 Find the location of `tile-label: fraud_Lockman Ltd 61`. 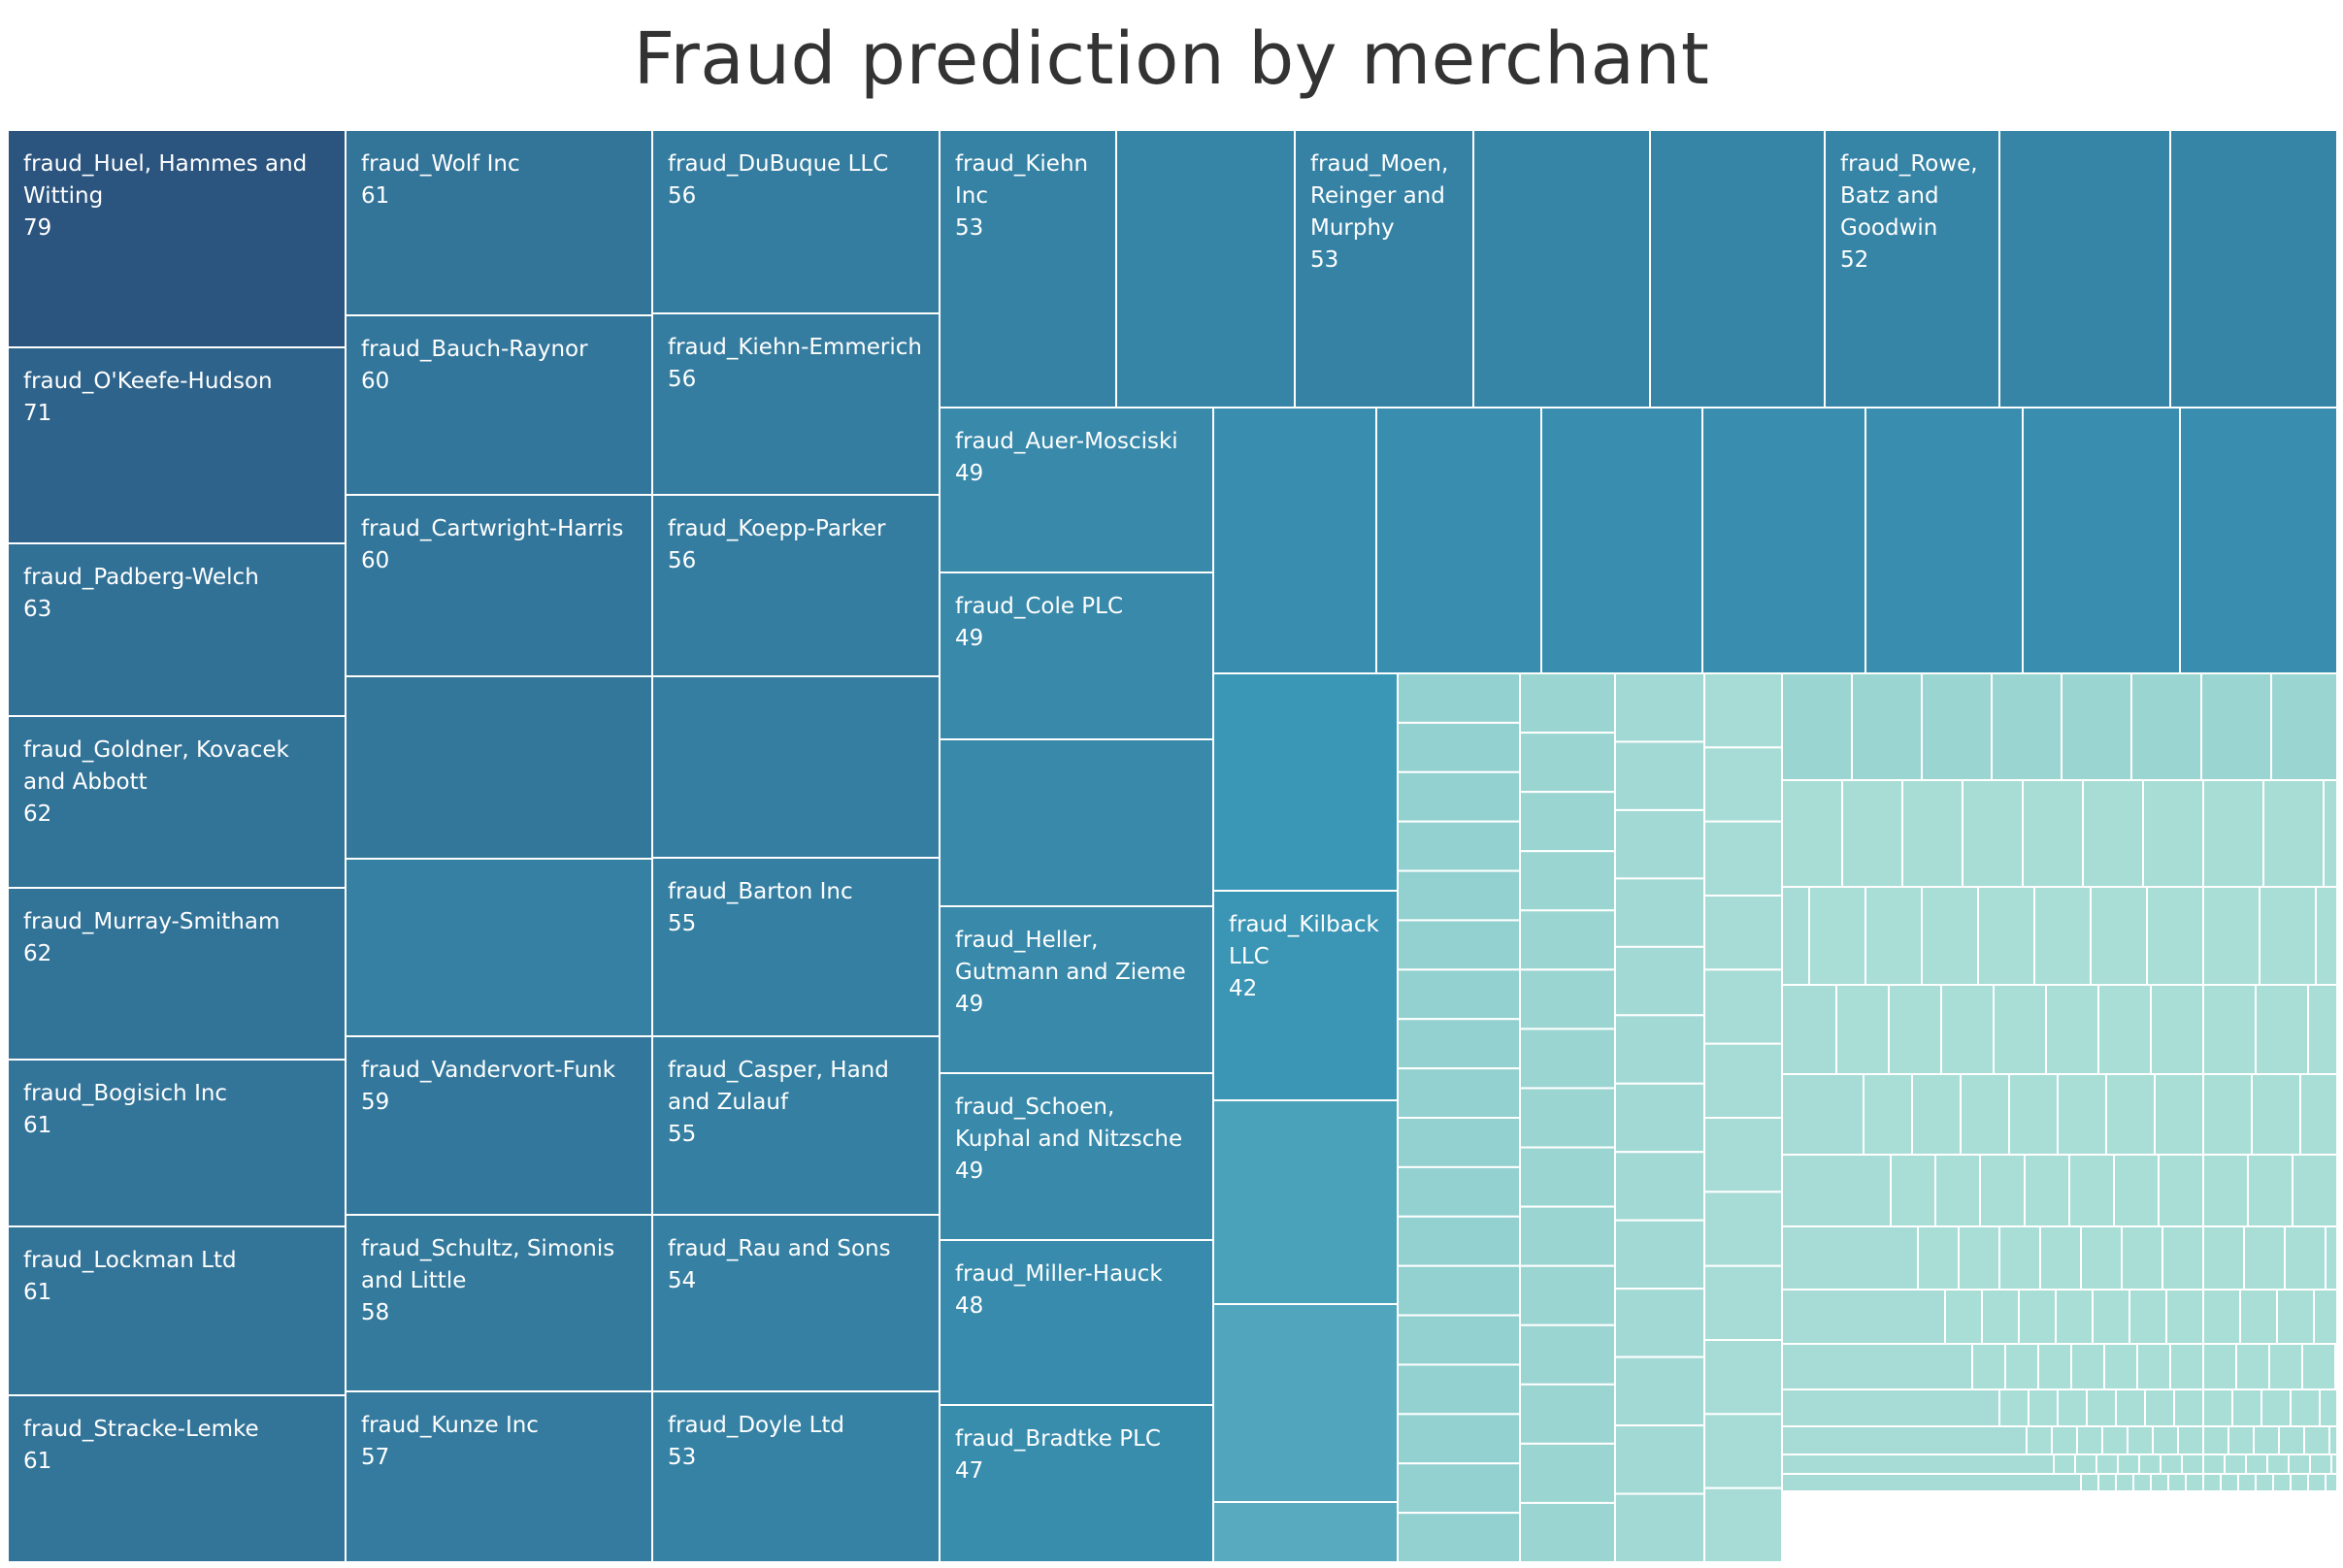

tile-label: fraud_Lockman Ltd 61 is located at coordinates (130, 1276).